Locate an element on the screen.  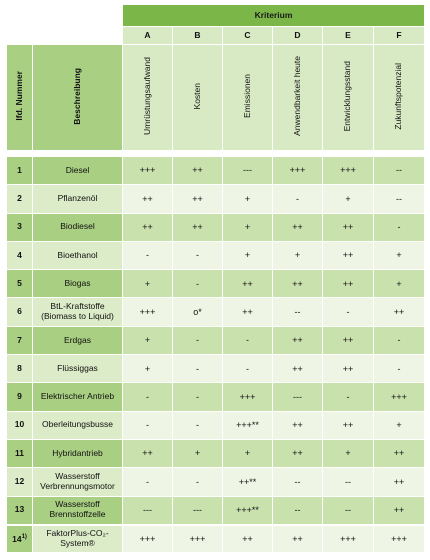
row-number-8: 8 is located at coordinates (19, 369).